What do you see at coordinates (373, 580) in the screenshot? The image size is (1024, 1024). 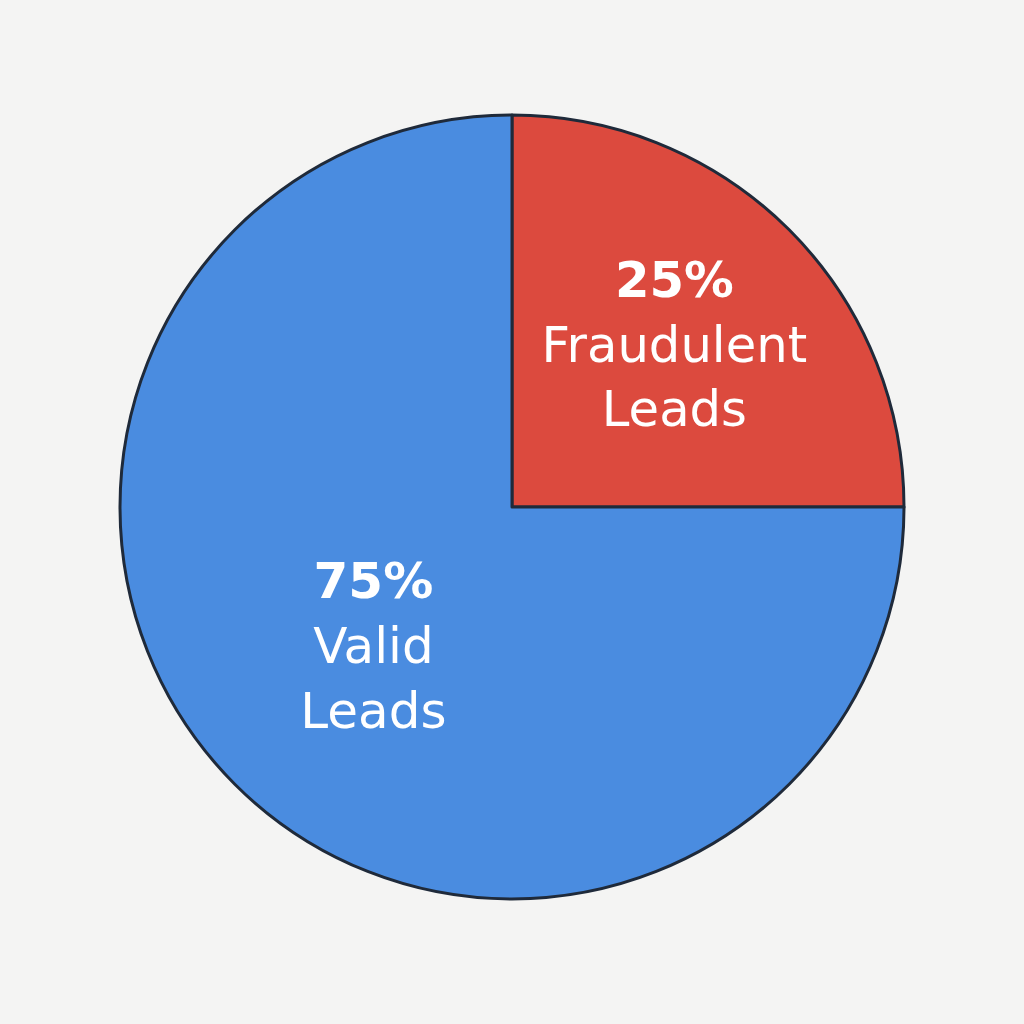 I see `data-label: 75%` at bounding box center [373, 580].